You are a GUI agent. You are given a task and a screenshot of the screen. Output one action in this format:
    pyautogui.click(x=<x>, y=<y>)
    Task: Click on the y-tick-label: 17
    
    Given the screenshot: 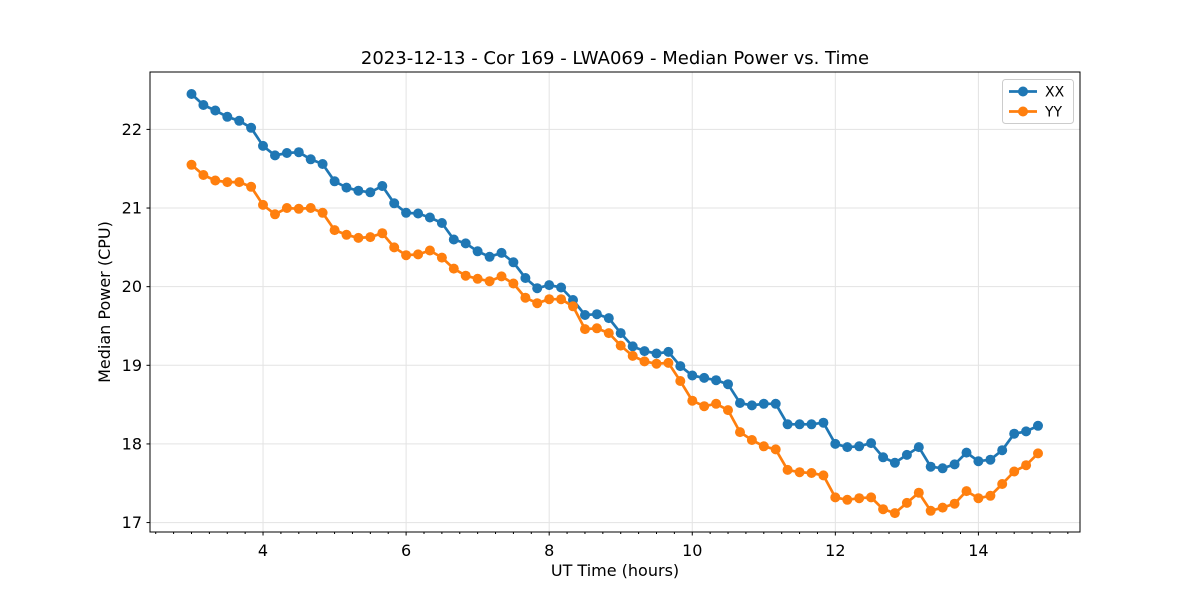 What is the action you would take?
    pyautogui.click(x=132, y=522)
    